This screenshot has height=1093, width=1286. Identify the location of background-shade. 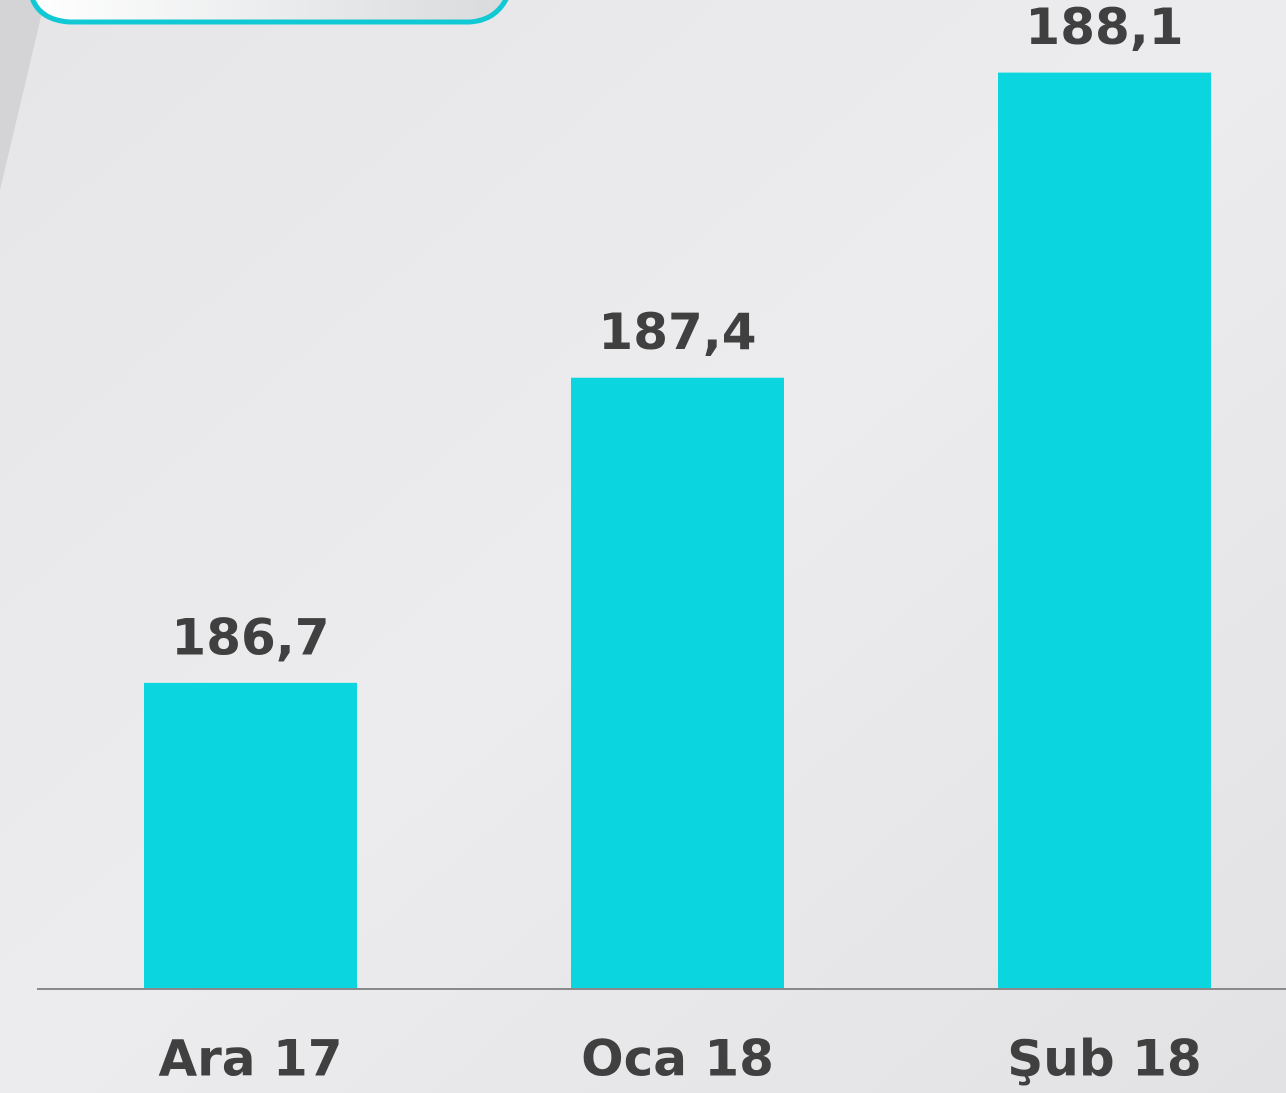
(22, 95).